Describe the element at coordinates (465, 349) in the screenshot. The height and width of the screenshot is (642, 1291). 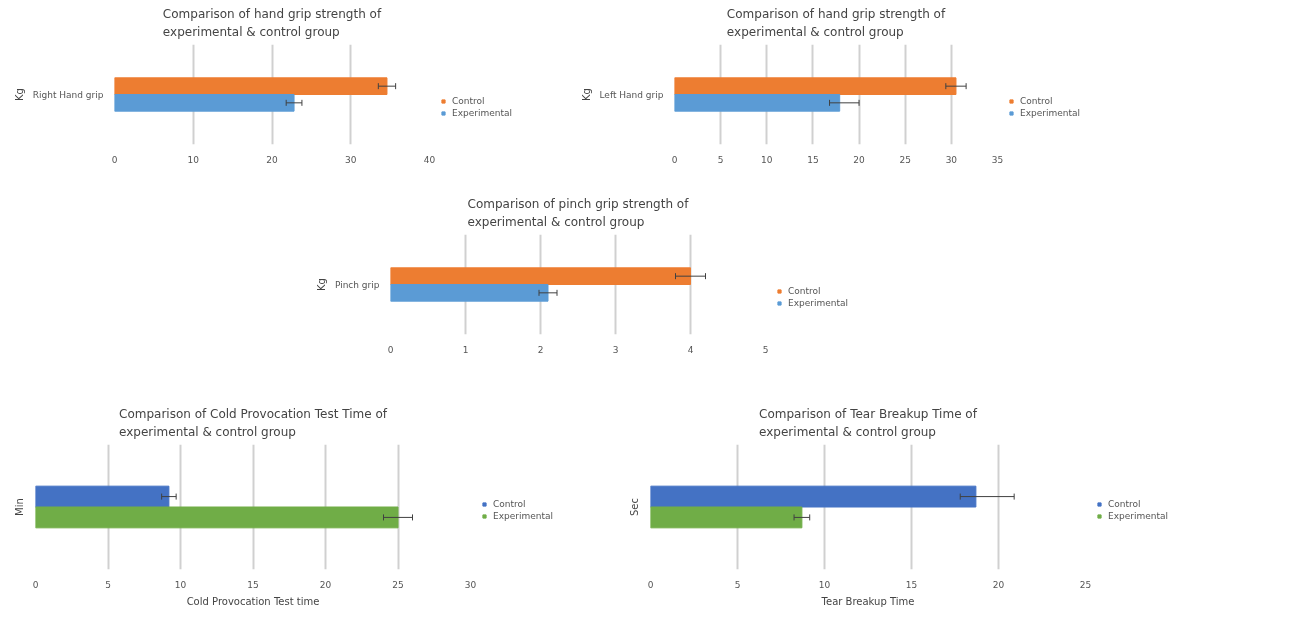
I see `x-tick-label: 1` at that location.